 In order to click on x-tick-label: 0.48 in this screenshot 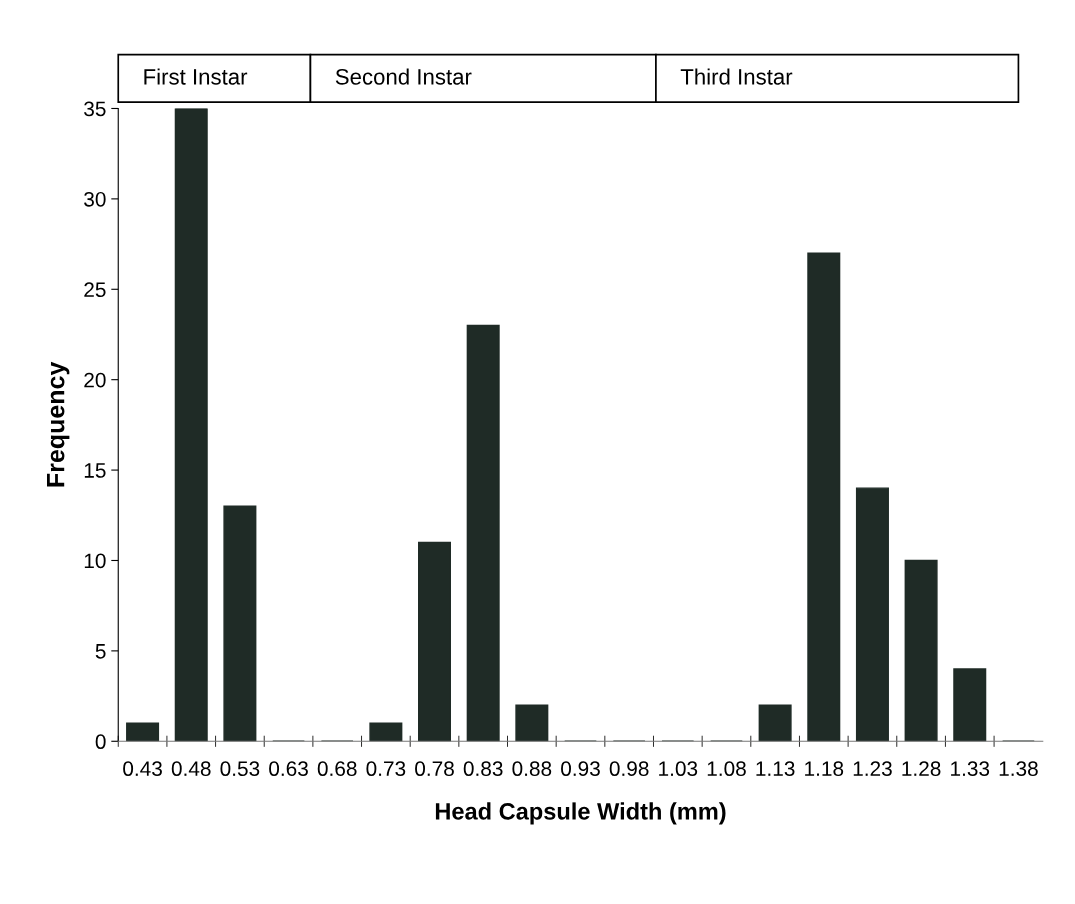, I will do `click(191, 769)`.